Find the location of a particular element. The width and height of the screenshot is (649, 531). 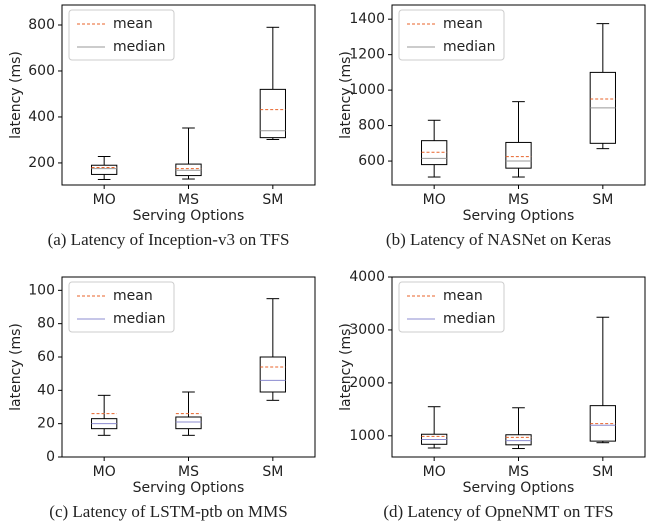

y-tick-label: 40 is located at coordinates (46, 390).